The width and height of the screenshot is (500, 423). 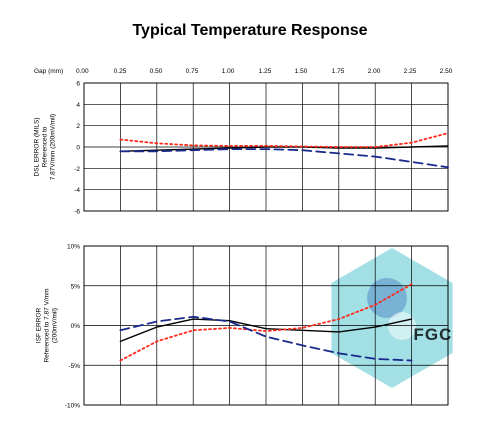 I want to click on y-tick-label: -10%, so click(x=72, y=406).